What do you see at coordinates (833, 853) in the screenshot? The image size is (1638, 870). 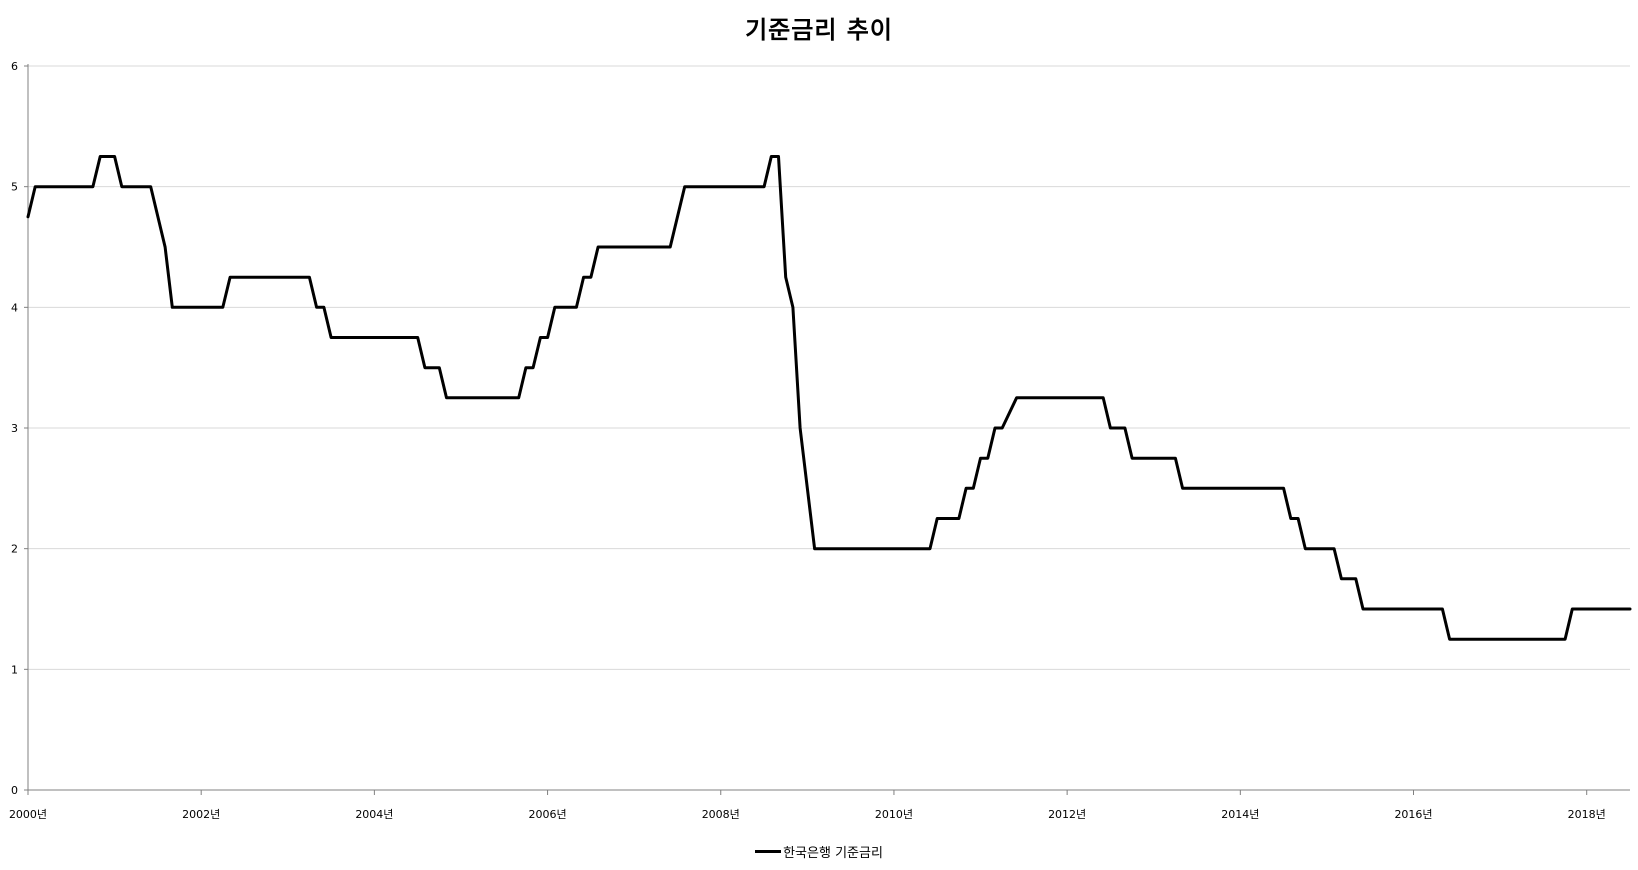 I see `legend-label: 한국은행 기준금리` at bounding box center [833, 853].